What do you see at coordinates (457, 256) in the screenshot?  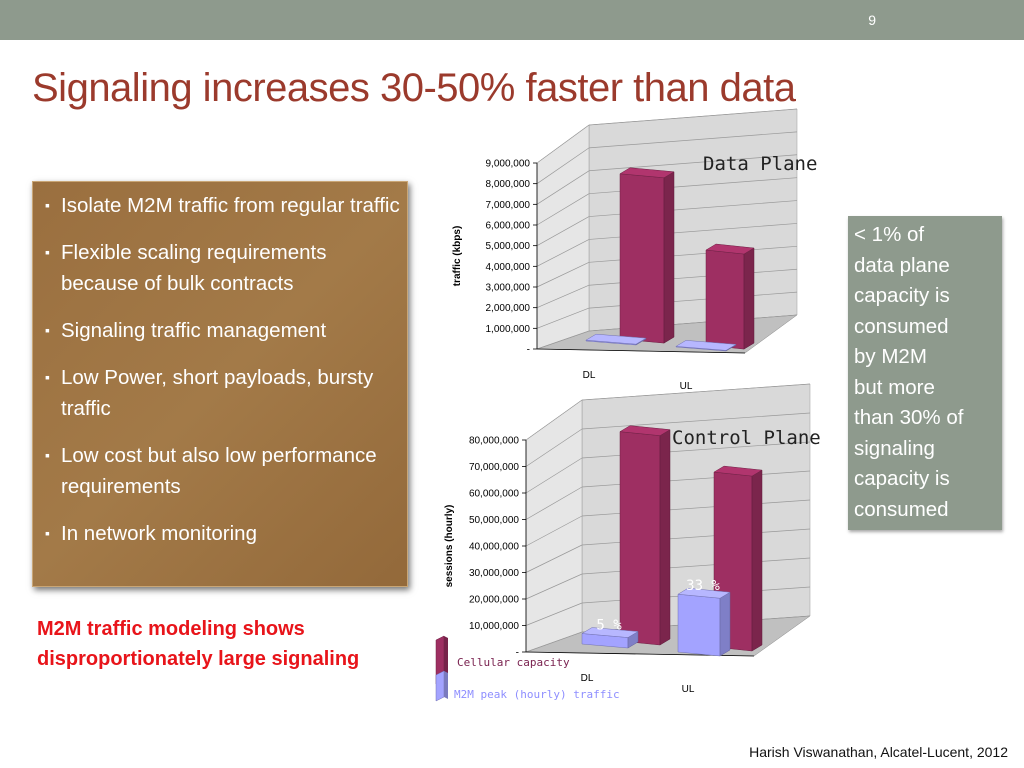 I see `y-axis-title: traffic (kbps)` at bounding box center [457, 256].